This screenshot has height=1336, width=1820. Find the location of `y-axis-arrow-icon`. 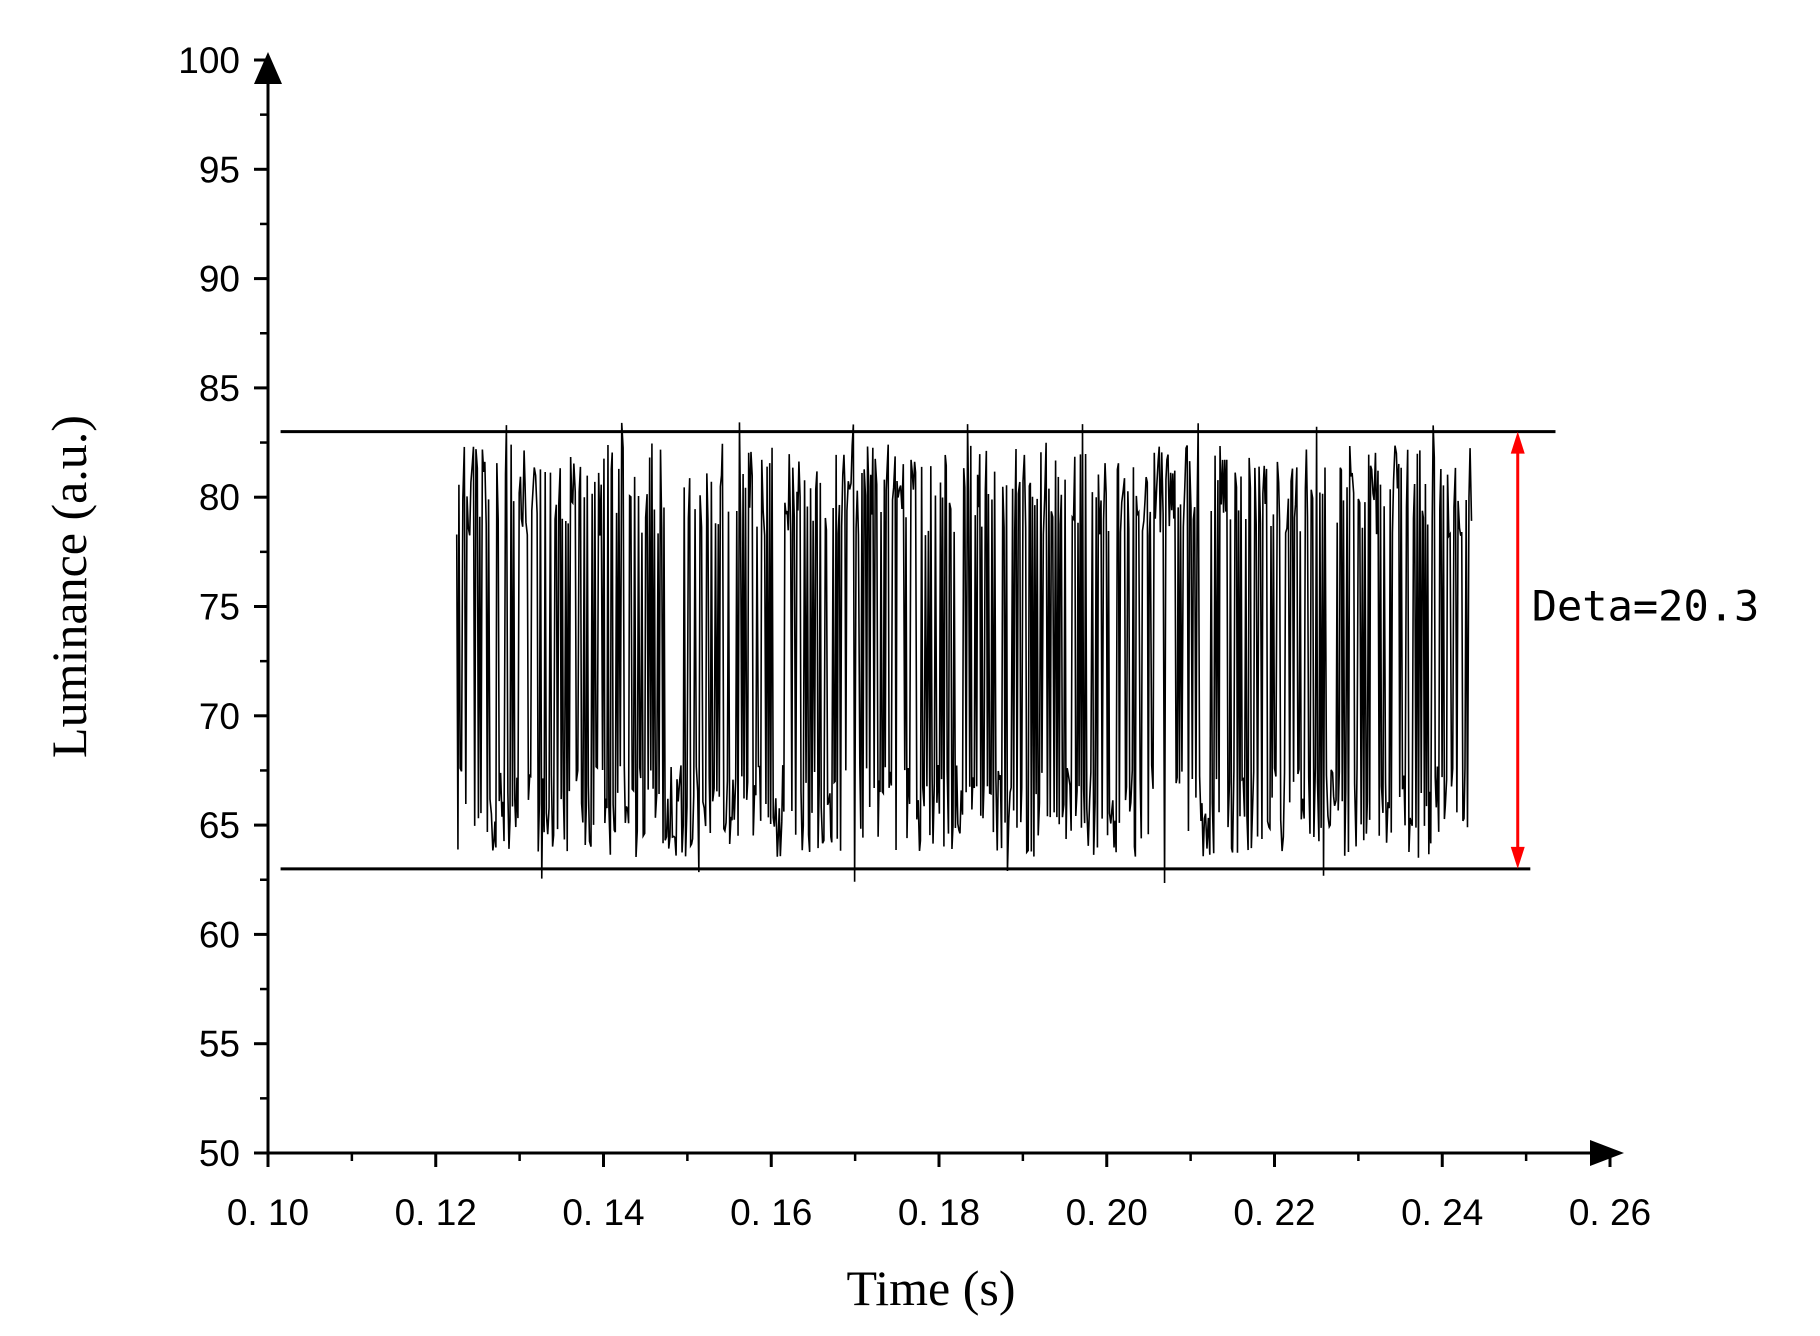

y-axis-arrow-icon is located at coordinates (268, 68).